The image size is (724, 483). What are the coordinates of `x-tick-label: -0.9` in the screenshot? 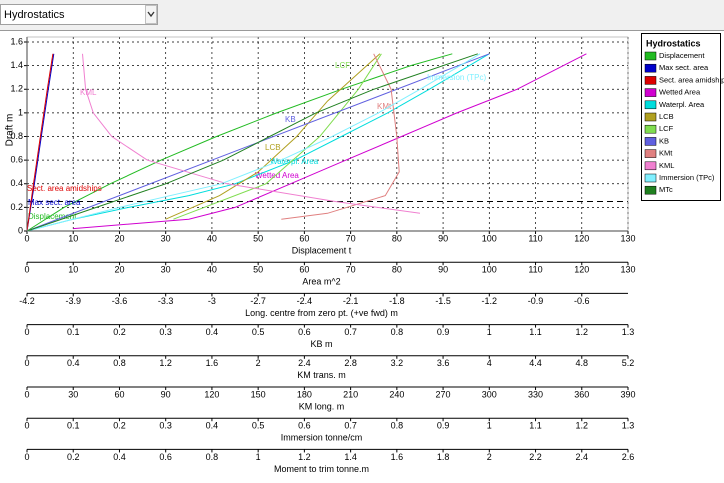 It's located at (536, 301).